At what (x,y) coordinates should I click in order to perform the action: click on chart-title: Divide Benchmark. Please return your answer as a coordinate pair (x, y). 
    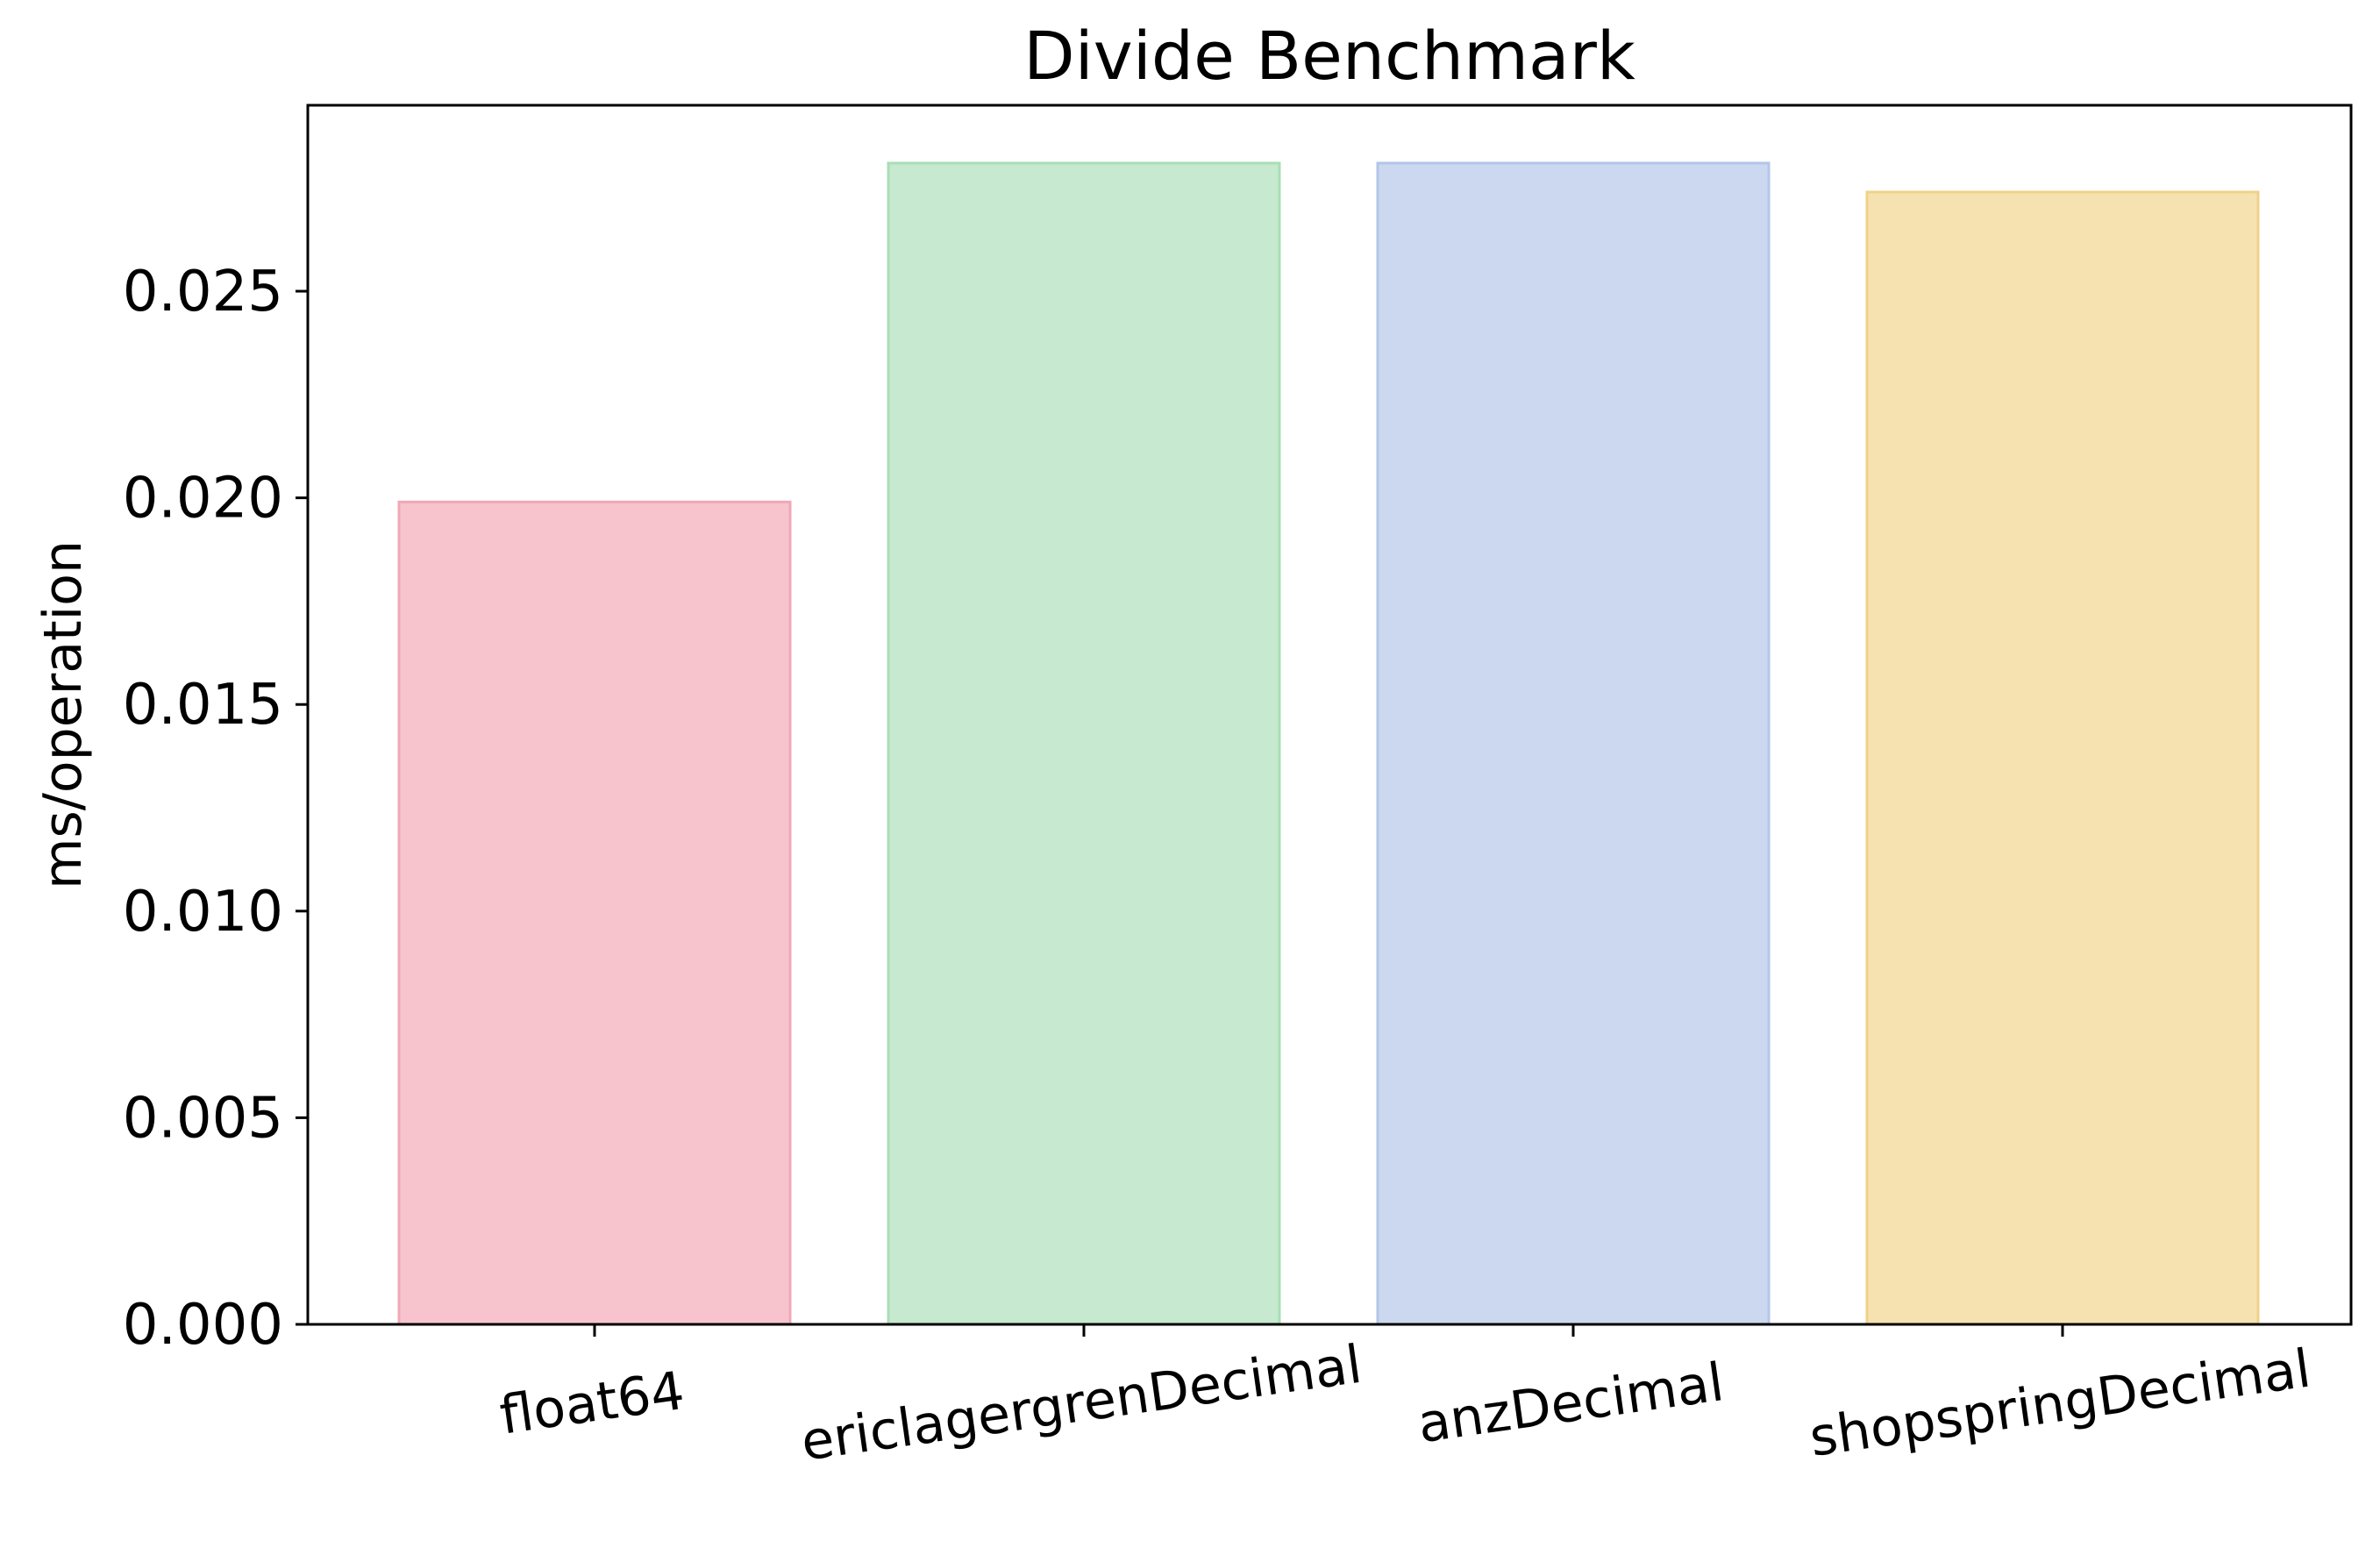
    Looking at the image, I should click on (1329, 56).